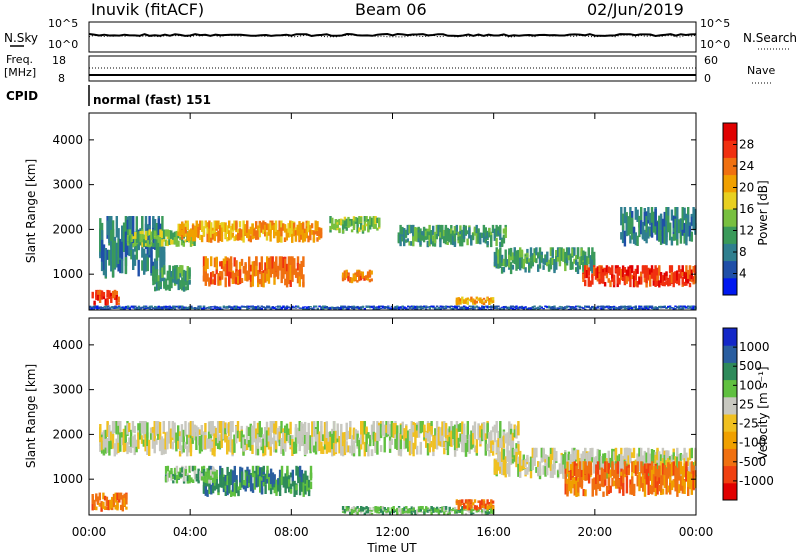  What do you see at coordinates (392, 532) in the screenshot?
I see `x-tick-label: 12:00` at bounding box center [392, 532].